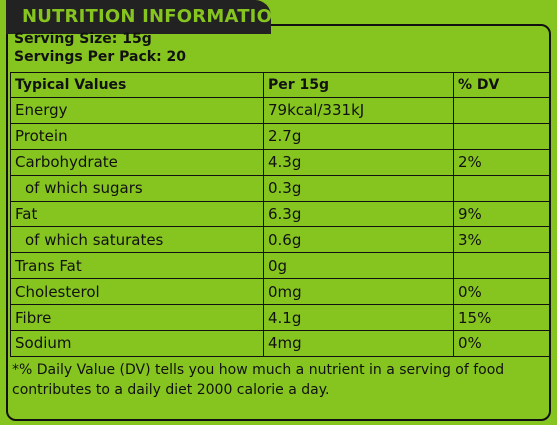  What do you see at coordinates (358, 110) in the screenshot?
I see `nutrient-amount: 79kcal/331kJ` at bounding box center [358, 110].